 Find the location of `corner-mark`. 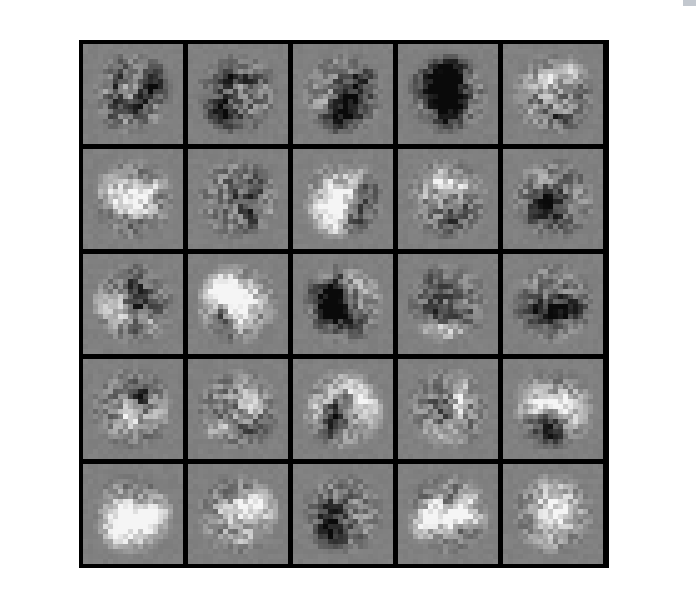

corner-mark is located at coordinates (689, 3).